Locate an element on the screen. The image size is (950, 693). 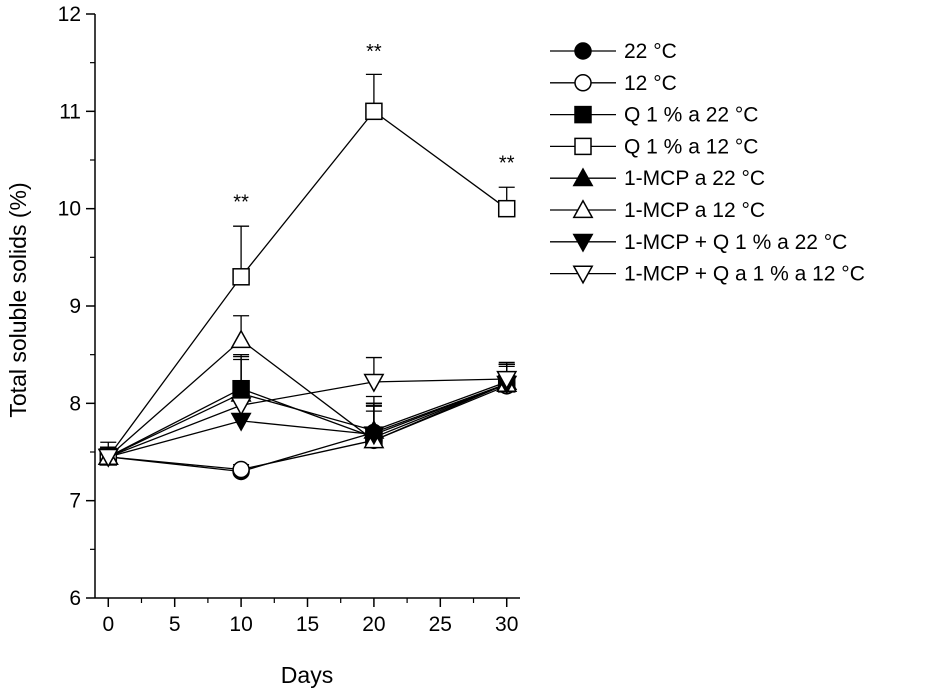
legend-label: 1-MCP a 12 °C is located at coordinates (694, 210).